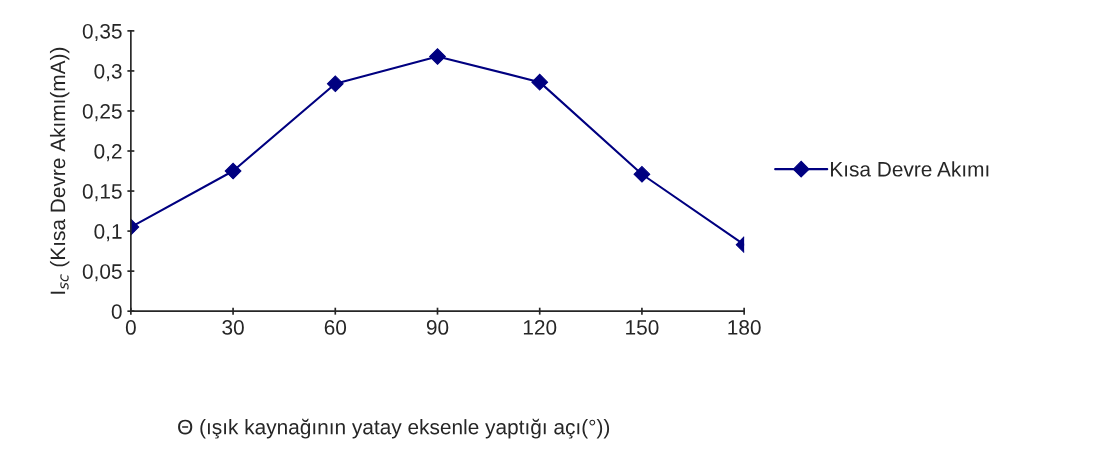 This screenshot has width=1109, height=461. Describe the element at coordinates (102, 32) in the screenshot. I see `y-tick-label: 0,35` at that location.